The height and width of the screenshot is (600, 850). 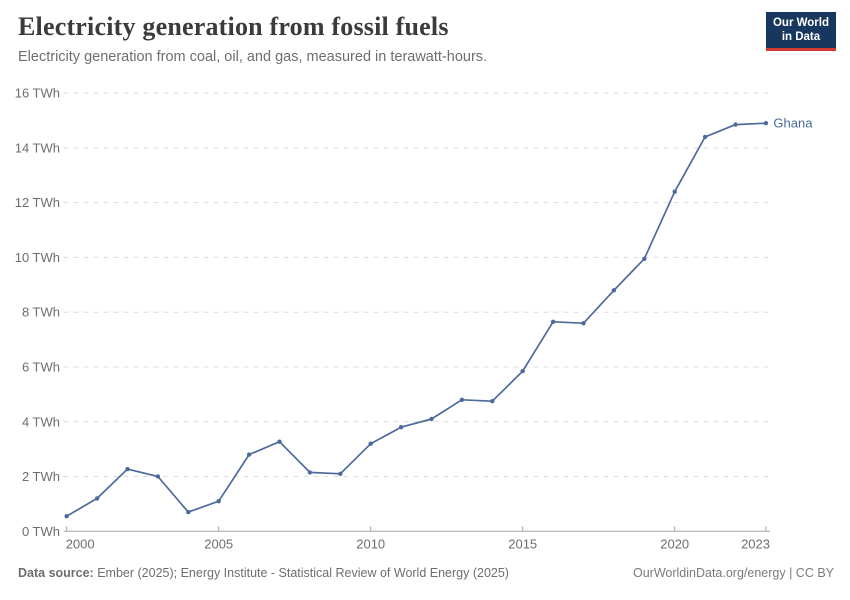 What do you see at coordinates (370, 544) in the screenshot?
I see `x-tick-label: 2010` at bounding box center [370, 544].